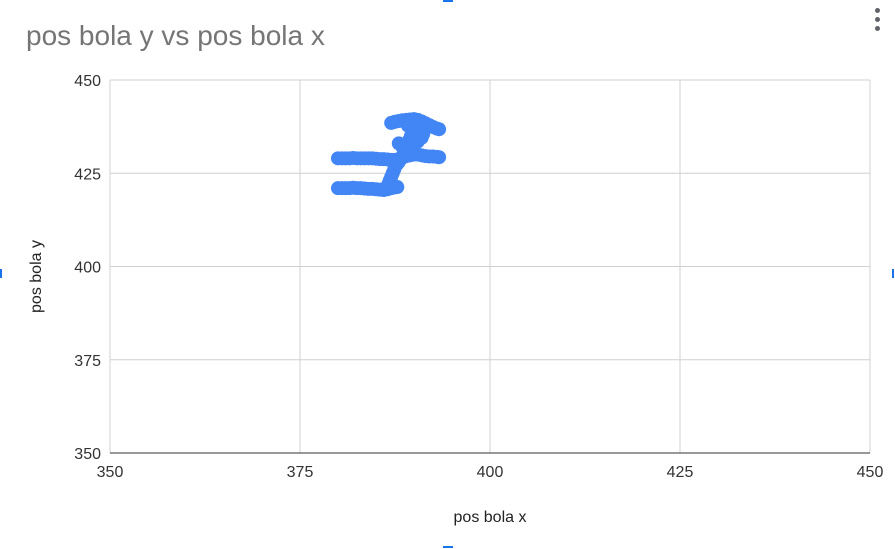  Describe the element at coordinates (87, 81) in the screenshot. I see `y-tick-label: 450` at that location.